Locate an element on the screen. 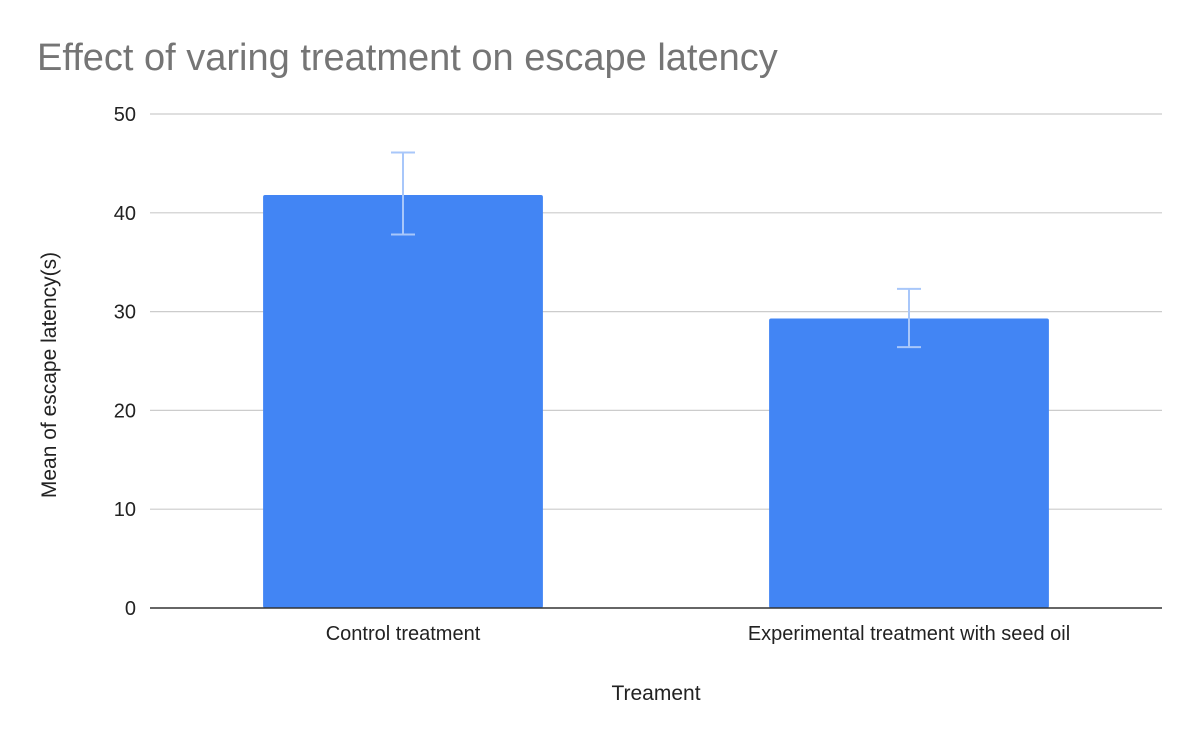 The height and width of the screenshot is (742, 1200). error-bars is located at coordinates (656, 250).